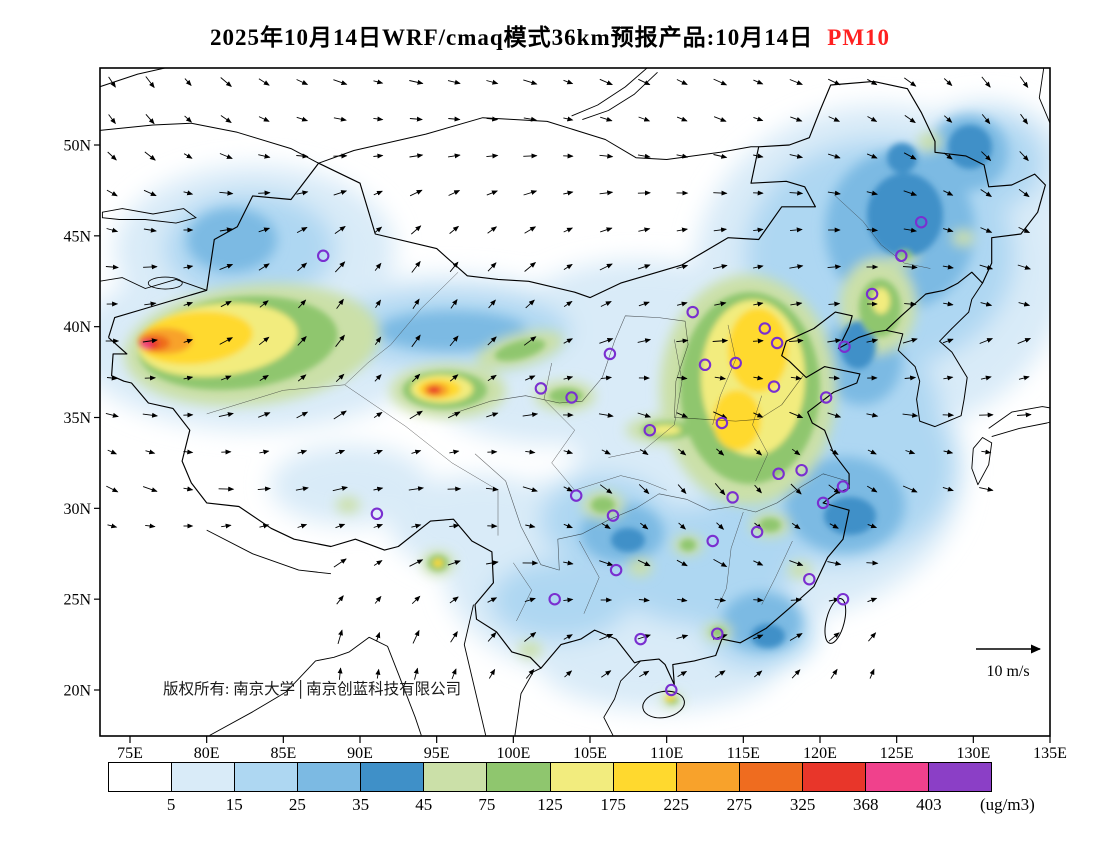 This screenshot has height=850, width=1100. Describe the element at coordinates (590, 753) in the screenshot. I see `lon-tick-label: 105E` at that location.